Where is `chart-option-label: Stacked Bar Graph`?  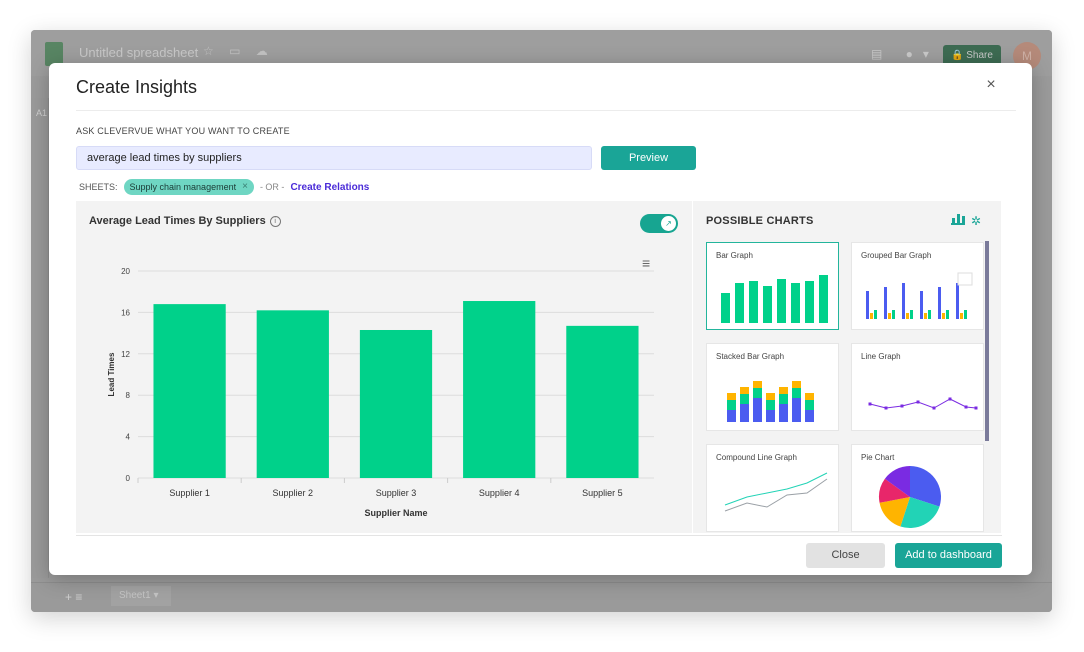
chart-option-label: Stacked Bar Graph is located at coordinates (750, 356).